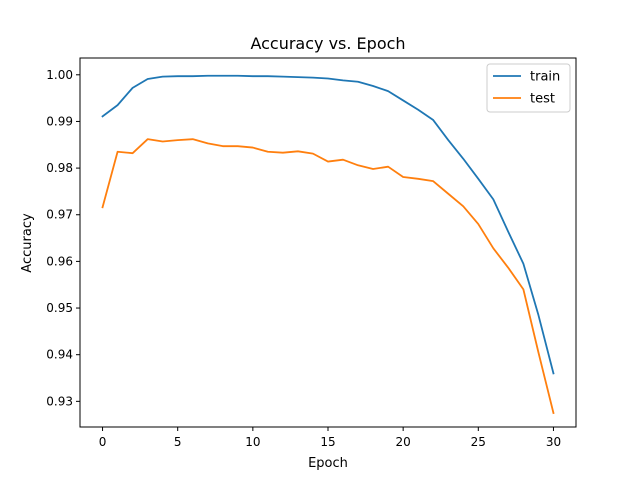 The height and width of the screenshot is (480, 640). I want to click on legend-label-test: test, so click(542, 99).